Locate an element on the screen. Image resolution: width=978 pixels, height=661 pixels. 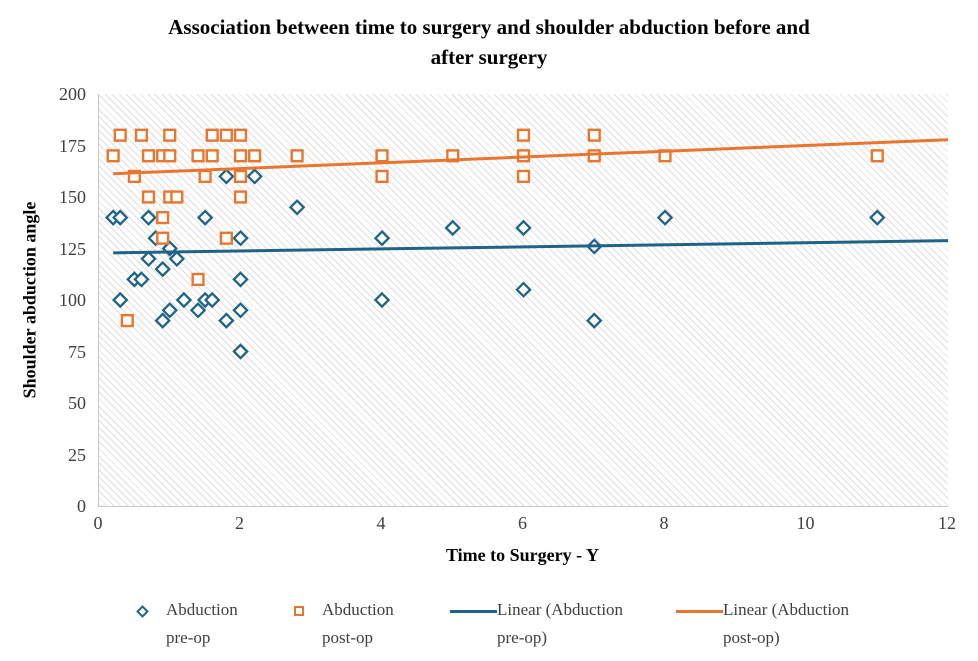
trendline-post-op is located at coordinates (531, 157).